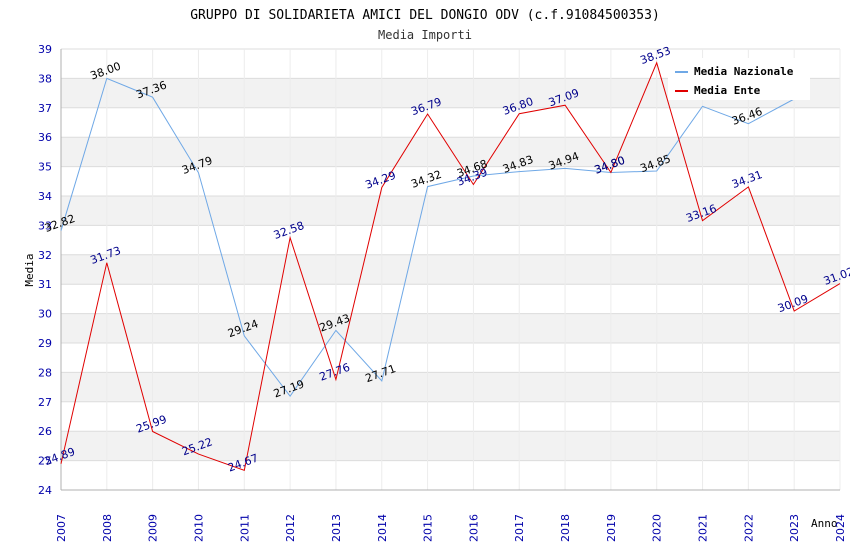 The image size is (850, 550). What do you see at coordinates (565, 528) in the screenshot?
I see `x-tick-label: 2018` at bounding box center [565, 528].